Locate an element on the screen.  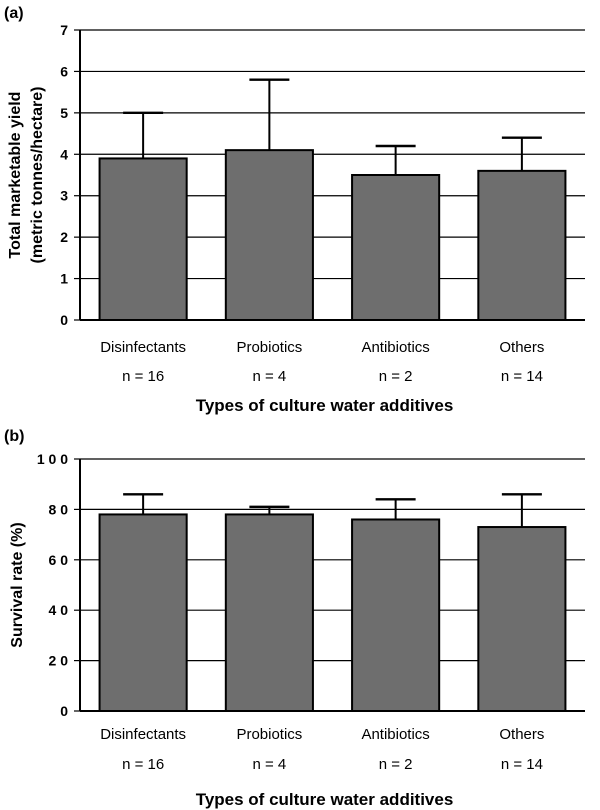
y-axis-title: Survival rate (%) is located at coordinates (17, 584).